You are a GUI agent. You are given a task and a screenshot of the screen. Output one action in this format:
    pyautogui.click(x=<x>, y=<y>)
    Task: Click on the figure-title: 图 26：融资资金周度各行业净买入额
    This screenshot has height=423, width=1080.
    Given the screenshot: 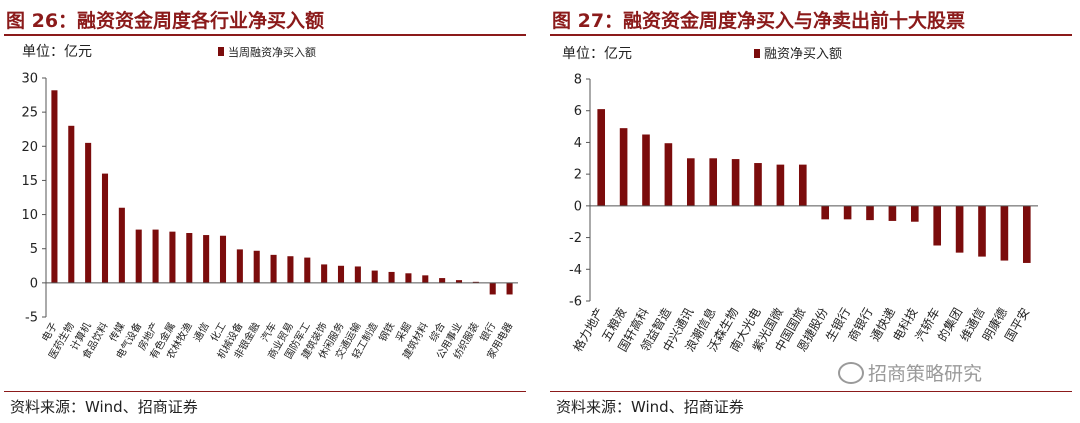 What is the action you would take?
    pyautogui.click(x=165, y=21)
    